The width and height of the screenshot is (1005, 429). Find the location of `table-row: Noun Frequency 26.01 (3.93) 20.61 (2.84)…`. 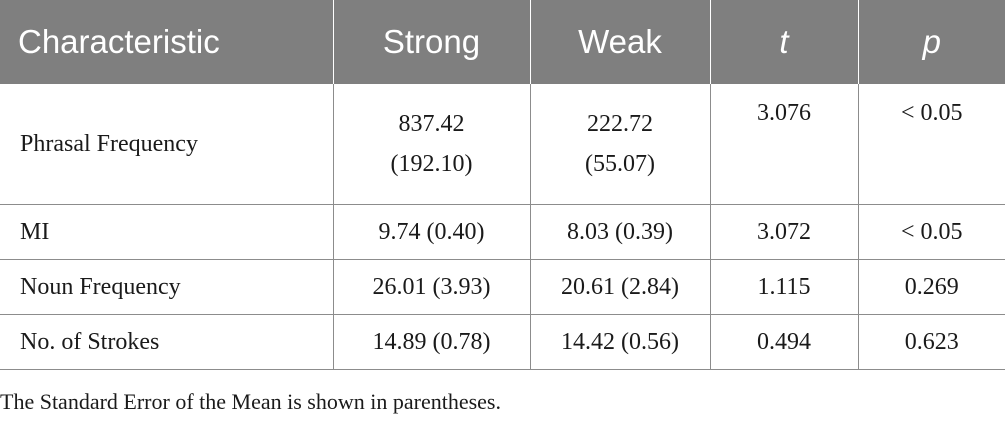

table-row: Noun Frequency 26.01 (3.93) 20.61 (2.84)… is located at coordinates (502, 287).